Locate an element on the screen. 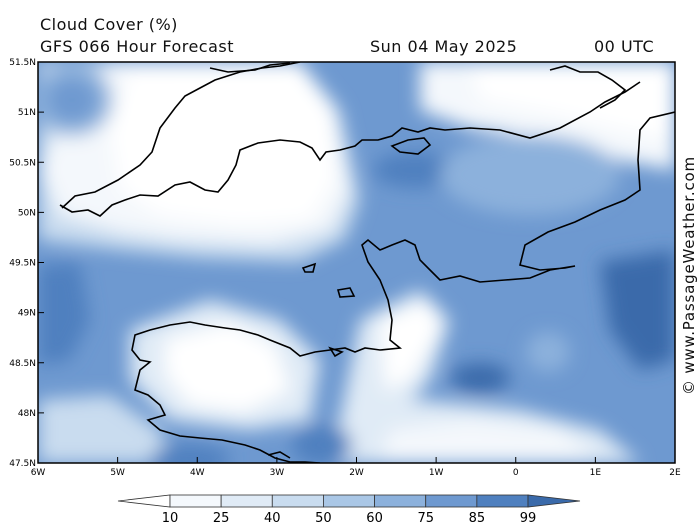 The image size is (700, 525). latitude-labels: 51.5N 51N 50.5N 50N 49.5N 49N 48.5N 48N 47.5N is located at coordinates (26, 263).